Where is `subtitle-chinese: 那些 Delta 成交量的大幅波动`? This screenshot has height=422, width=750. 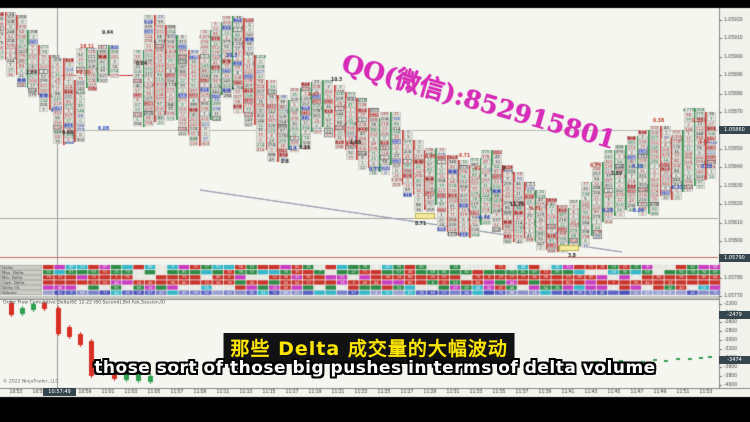
subtitle-chinese: 那些 Delta 成交量的大幅波动 is located at coordinates (369, 348).